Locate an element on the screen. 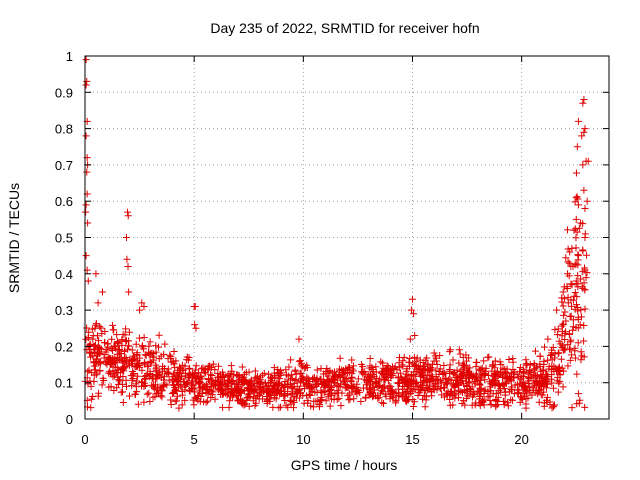 The width and height of the screenshot is (640, 480). x-axis-label: GPS time / hours is located at coordinates (344, 465).